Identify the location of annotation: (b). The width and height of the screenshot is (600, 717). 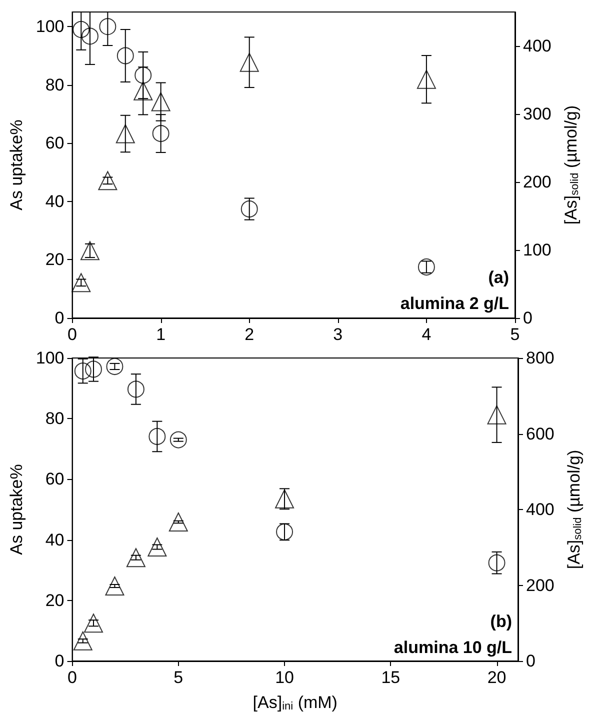
(501, 621).